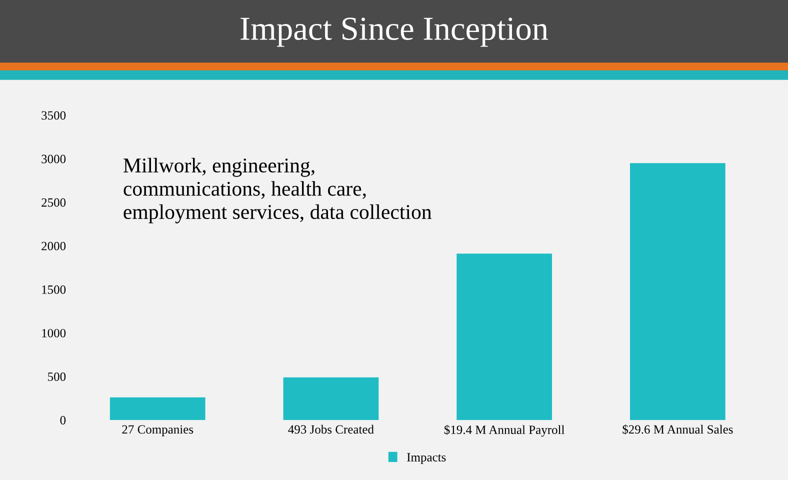  I want to click on y-tick-label: 2000, so click(54, 246).